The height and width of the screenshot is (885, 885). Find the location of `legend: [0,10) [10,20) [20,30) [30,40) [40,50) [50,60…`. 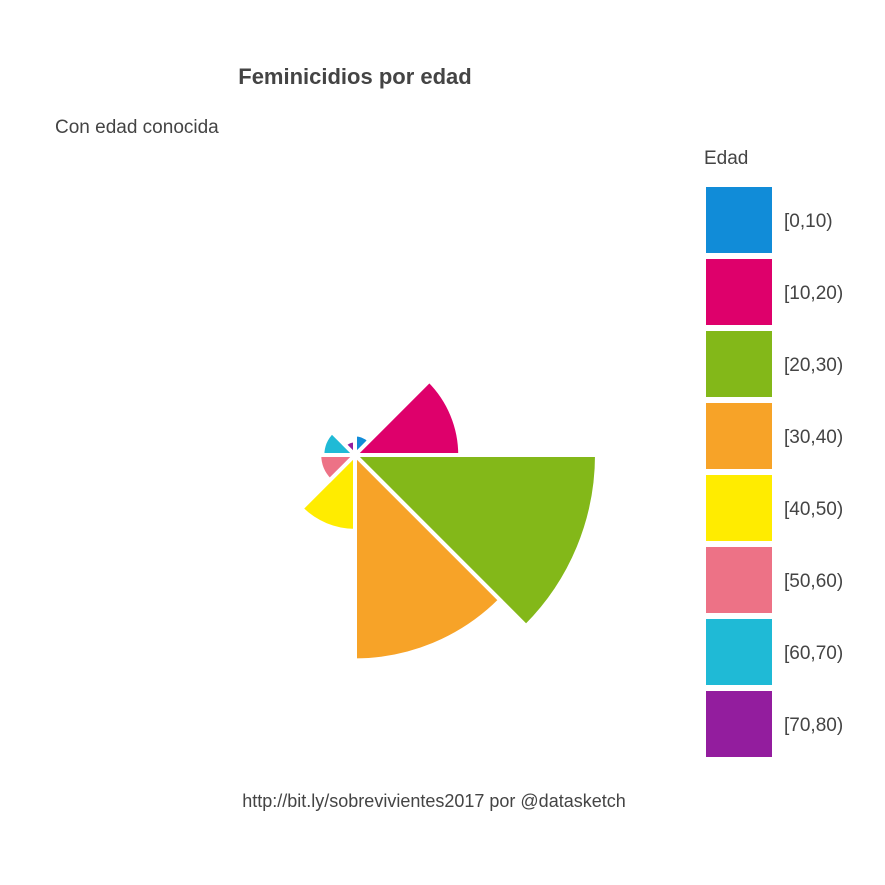

legend: [0,10) [10,20) [20,30) [30,40) [40,50) [50,60… is located at coordinates (774, 472).